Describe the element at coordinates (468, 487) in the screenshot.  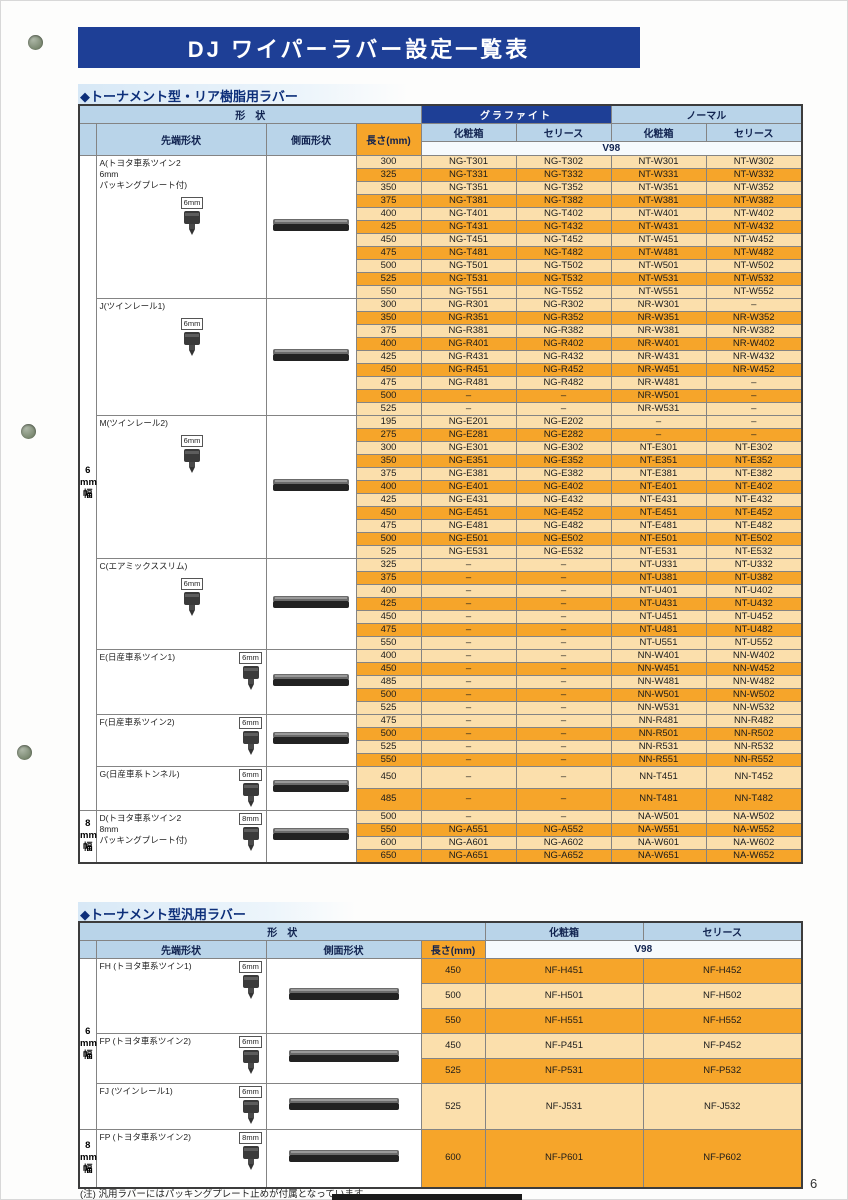
I see `part-number-cell: NG-E401` at that location.